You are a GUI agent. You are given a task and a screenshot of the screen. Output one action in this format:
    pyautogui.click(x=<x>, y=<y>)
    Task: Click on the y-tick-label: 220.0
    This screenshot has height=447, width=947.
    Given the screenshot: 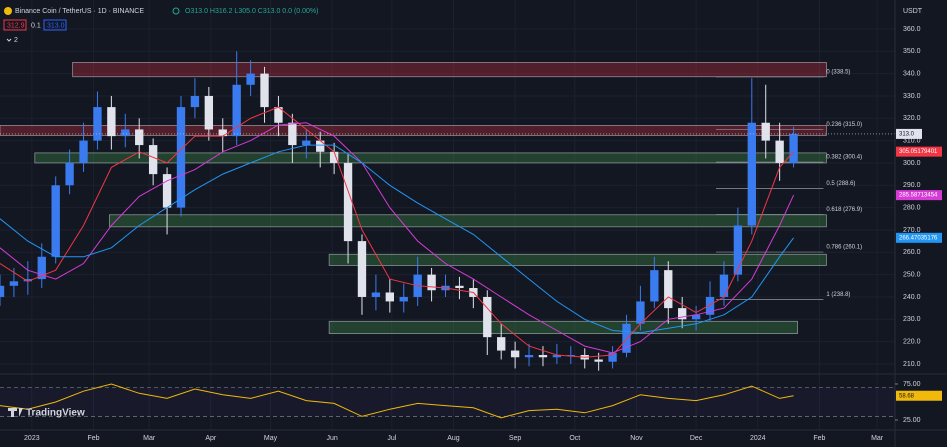 What is the action you would take?
    pyautogui.click(x=912, y=341)
    